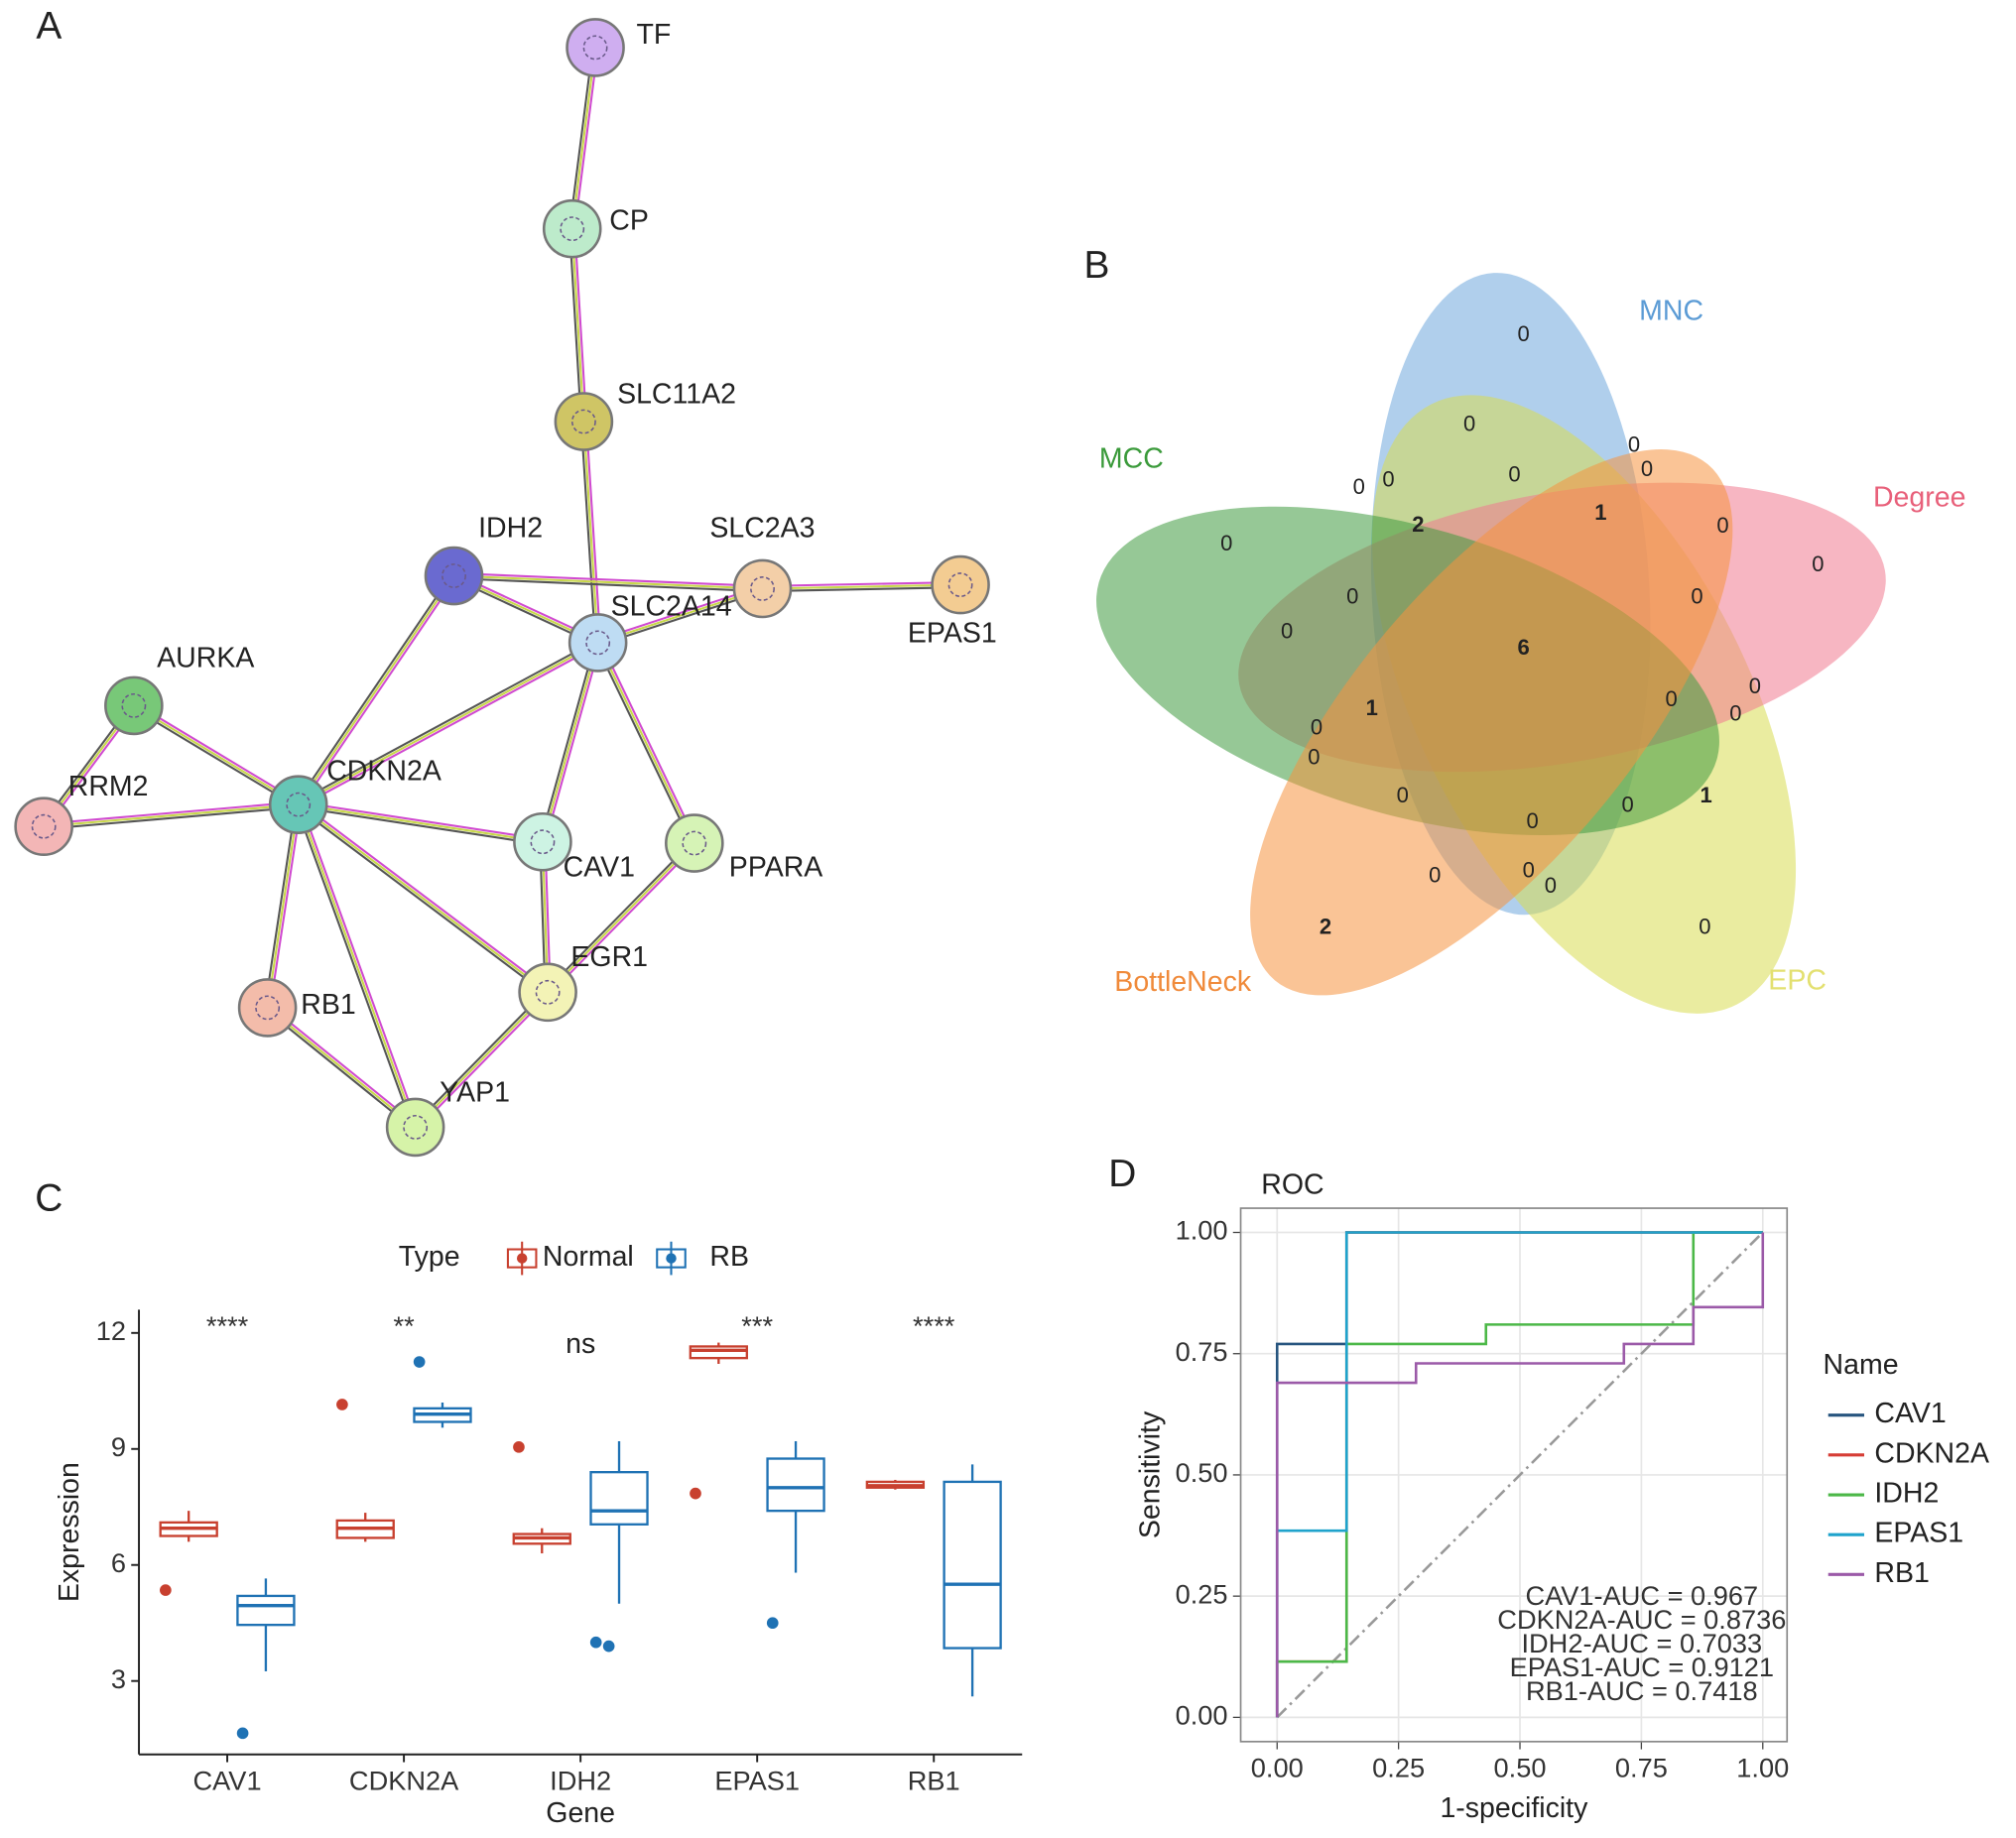 The height and width of the screenshot is (1838, 2016). What do you see at coordinates (1901, 1573) in the screenshot?
I see `legend-label: RB1` at bounding box center [1901, 1573].